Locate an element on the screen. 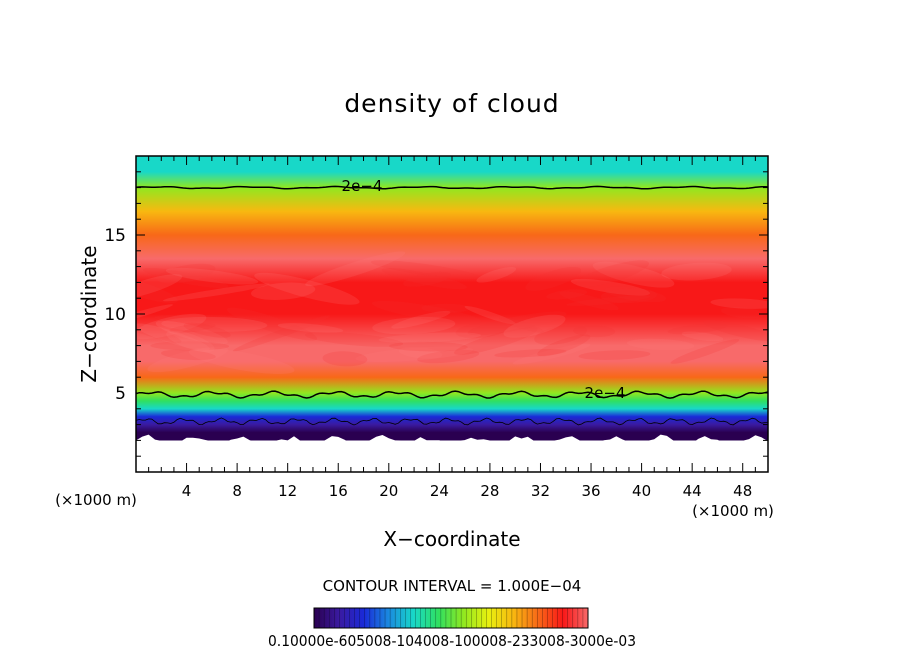 This screenshot has height=654, width=904. contour-label-top: 2e−4 is located at coordinates (362, 186).